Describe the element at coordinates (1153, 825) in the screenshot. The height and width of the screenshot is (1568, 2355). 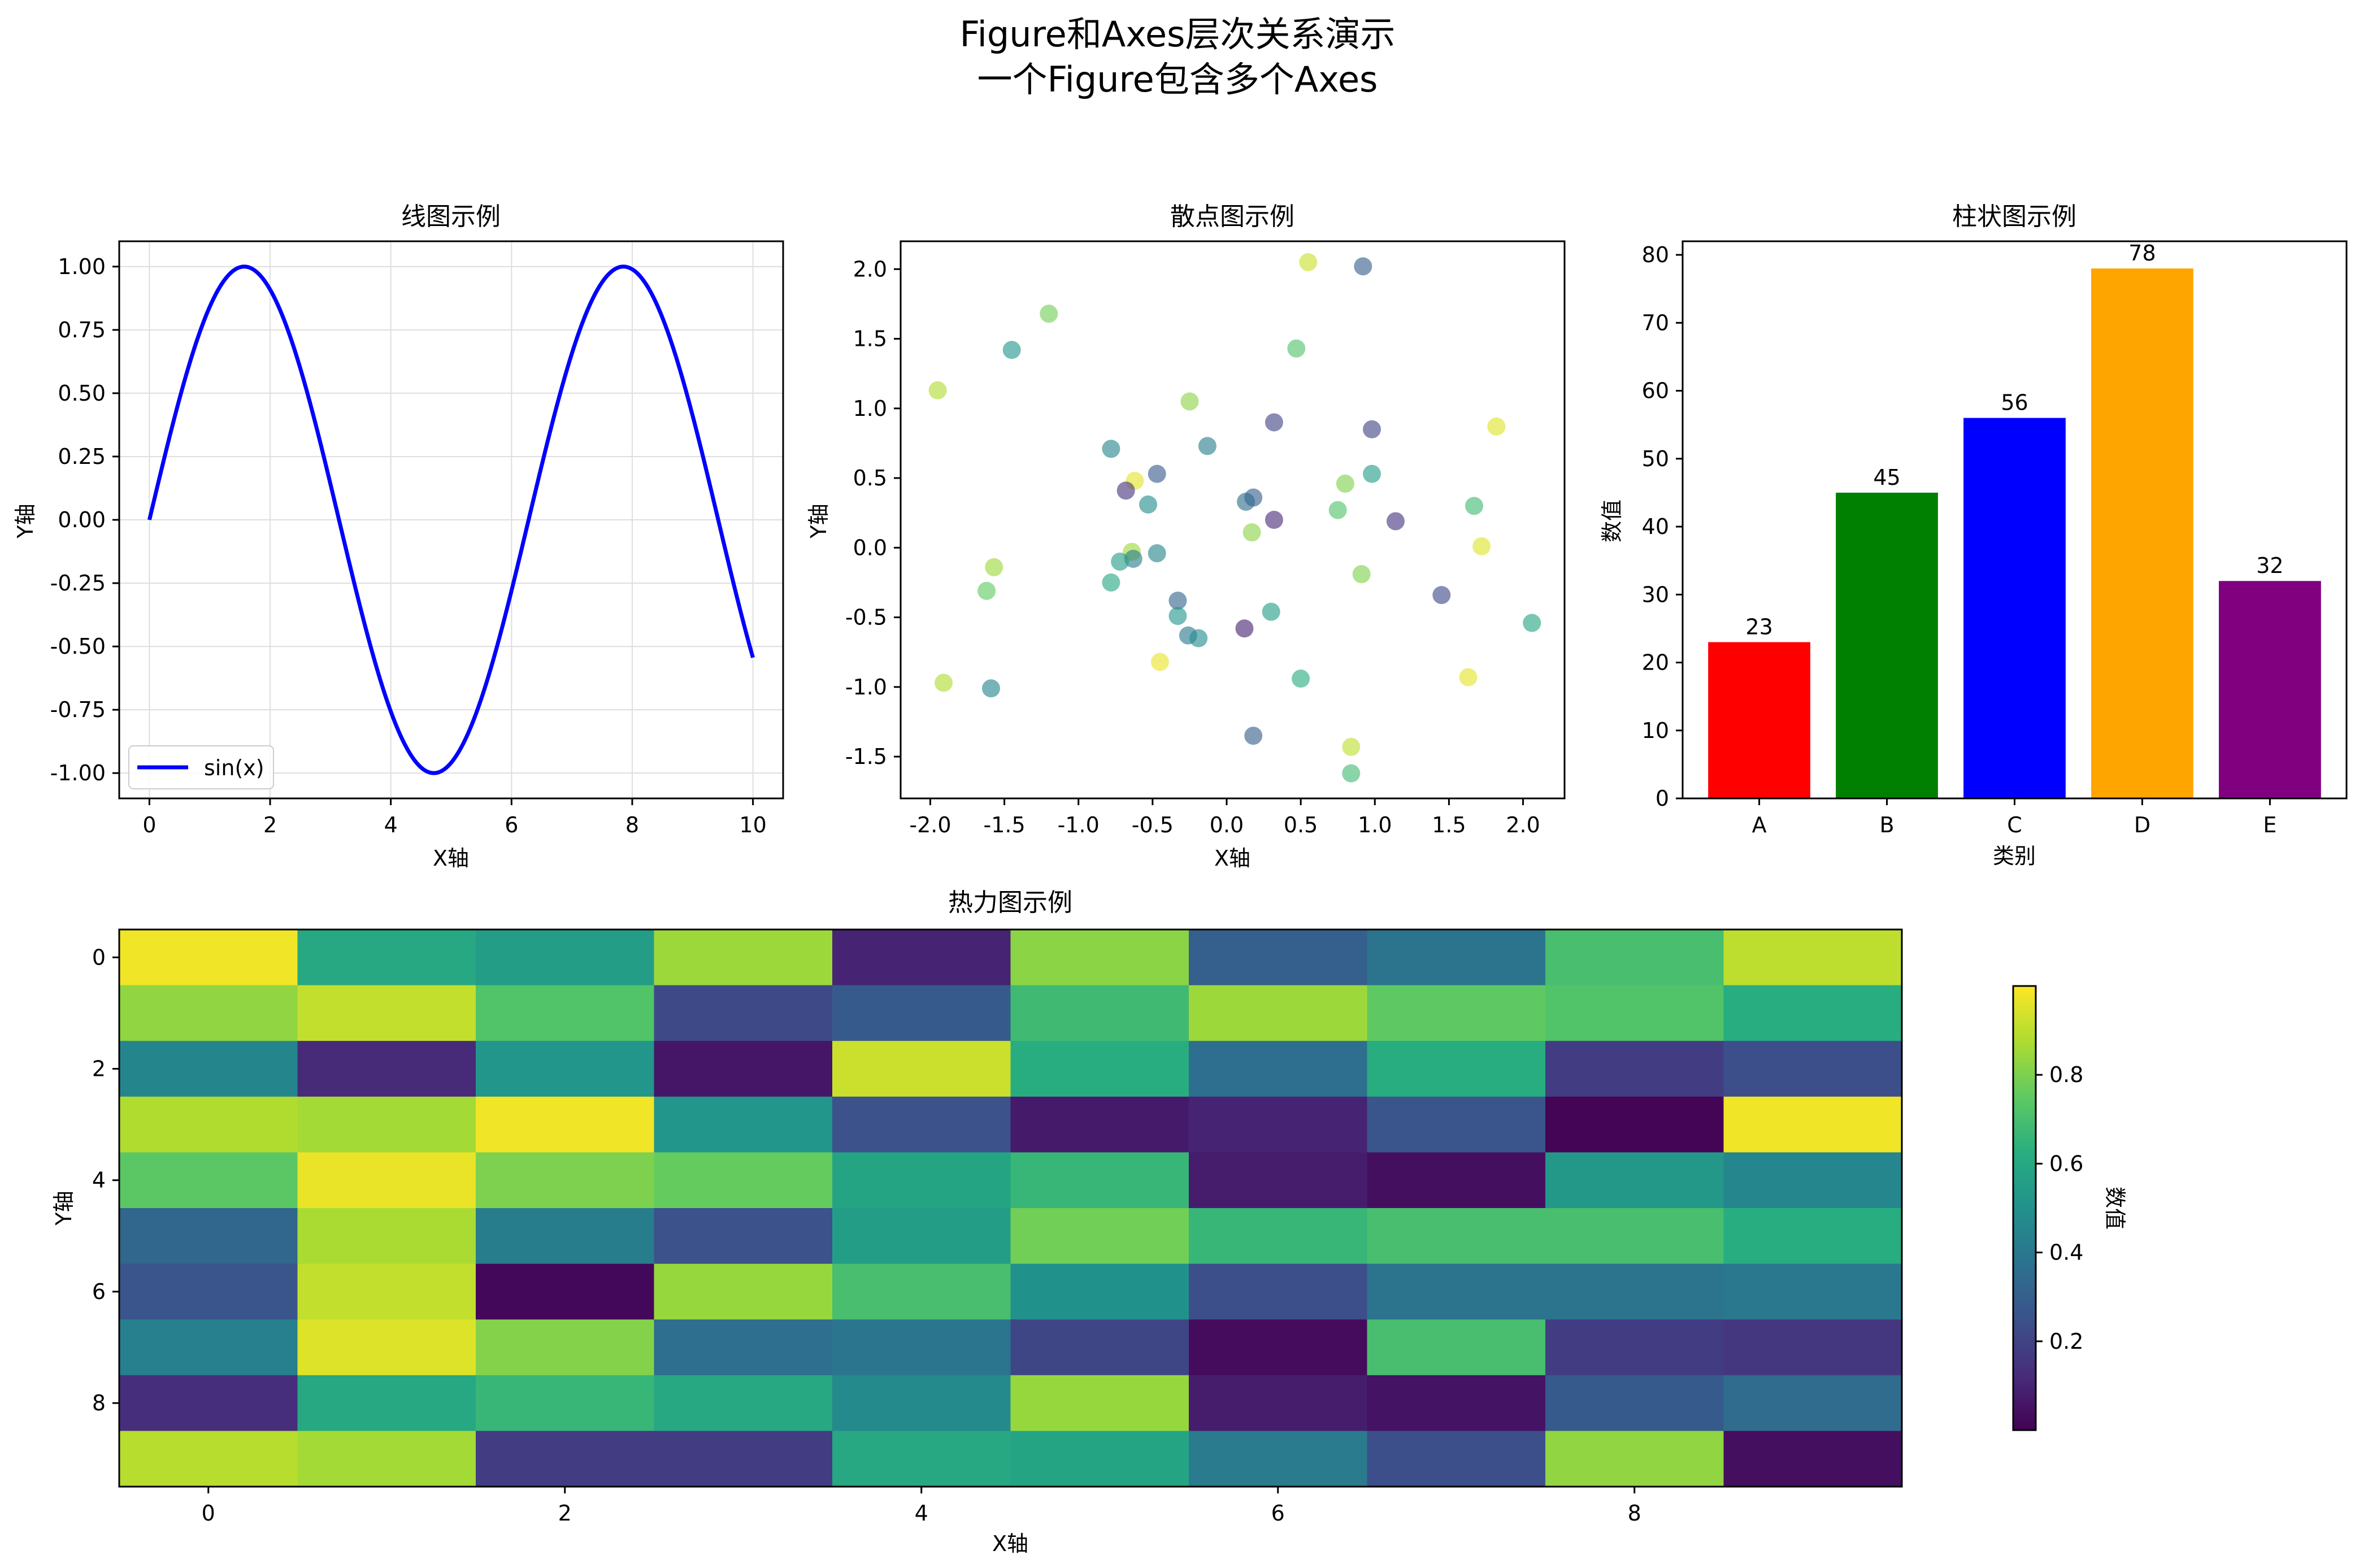
I see `scatter-xtick-label: -0.5` at that location.